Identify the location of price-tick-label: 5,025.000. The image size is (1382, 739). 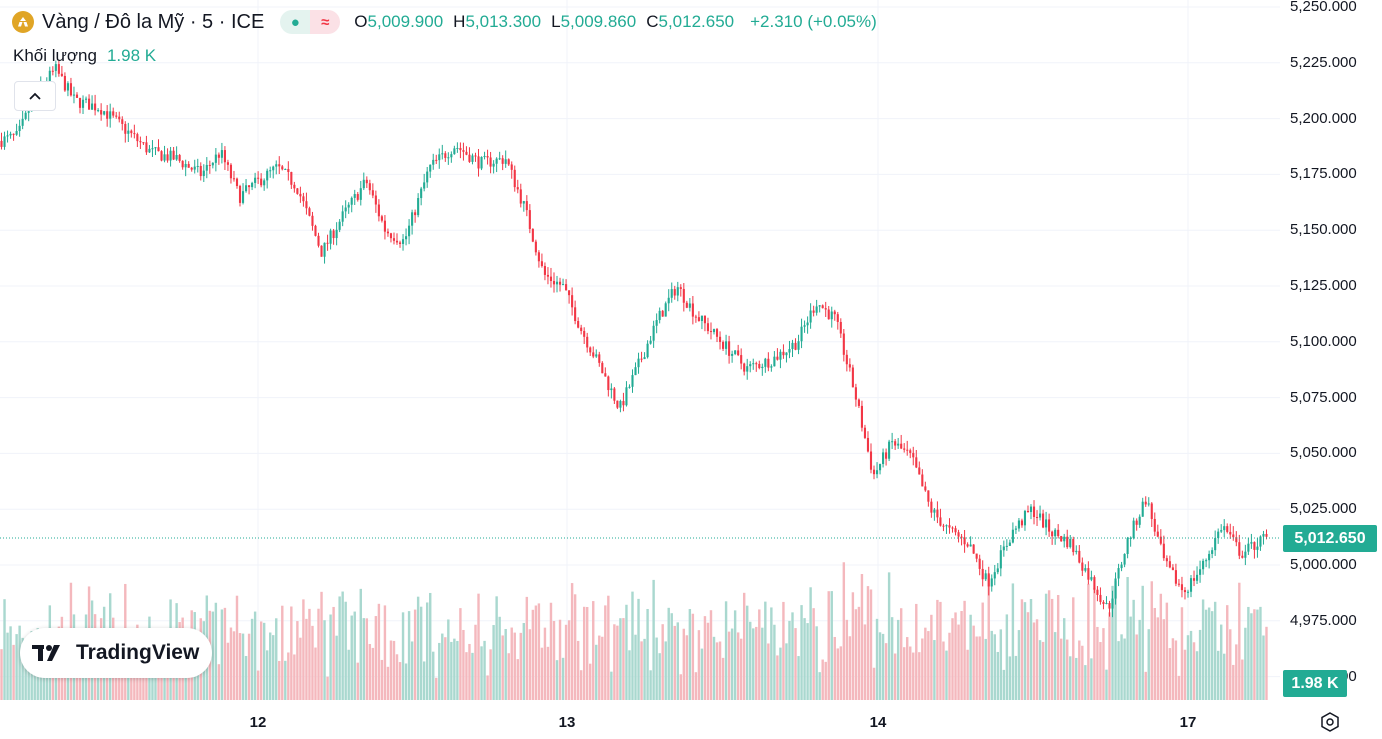
(1323, 509).